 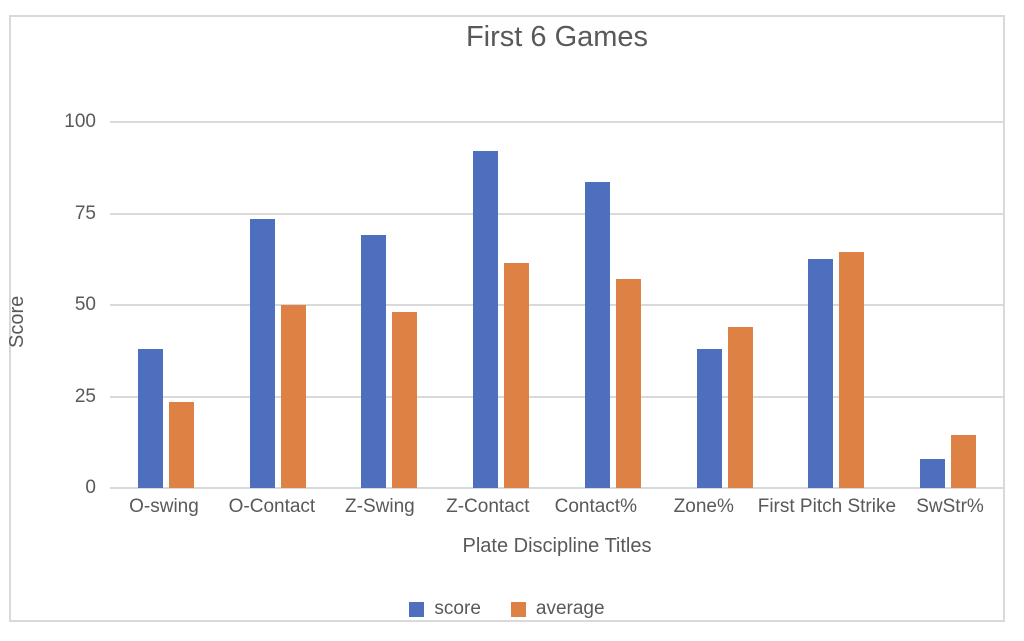 What do you see at coordinates (17, 322) in the screenshot?
I see `y-axis-title: Score` at bounding box center [17, 322].